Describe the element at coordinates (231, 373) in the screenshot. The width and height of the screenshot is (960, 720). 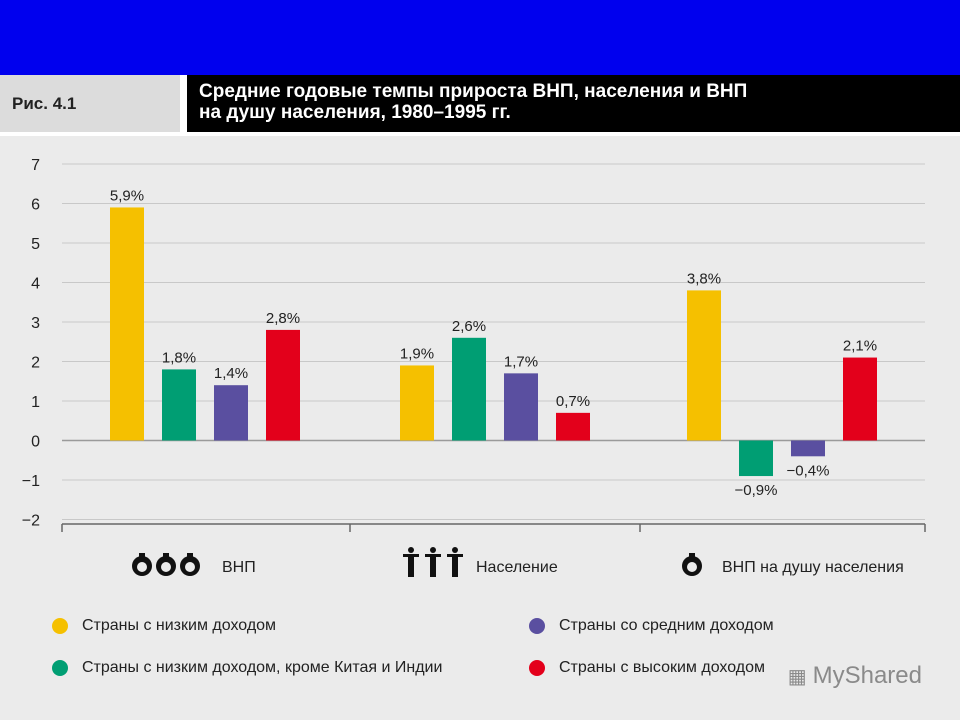
I see `data-label: 1,4%` at that location.